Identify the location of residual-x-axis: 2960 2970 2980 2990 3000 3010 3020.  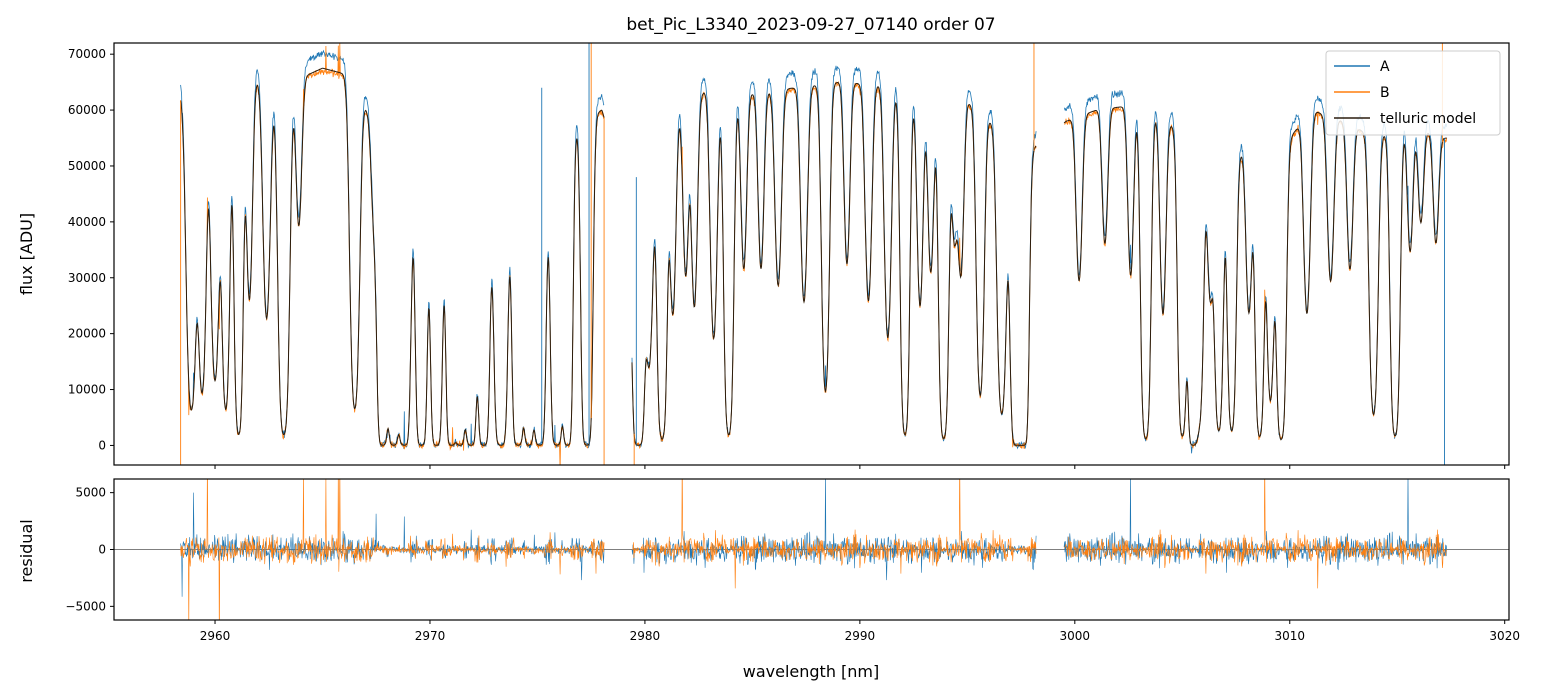
(860, 631).